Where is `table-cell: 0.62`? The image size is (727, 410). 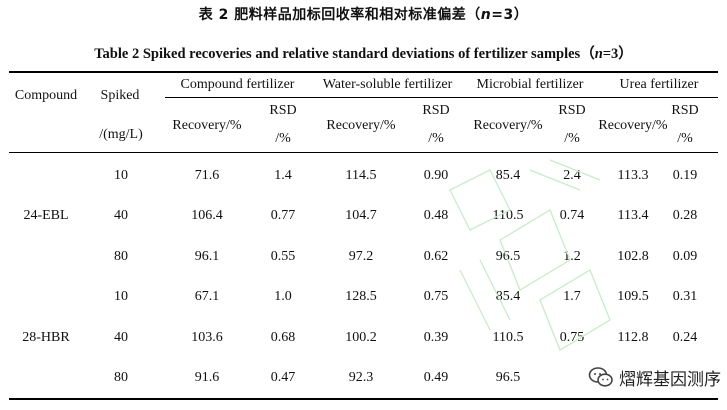 table-cell: 0.62 is located at coordinates (436, 256).